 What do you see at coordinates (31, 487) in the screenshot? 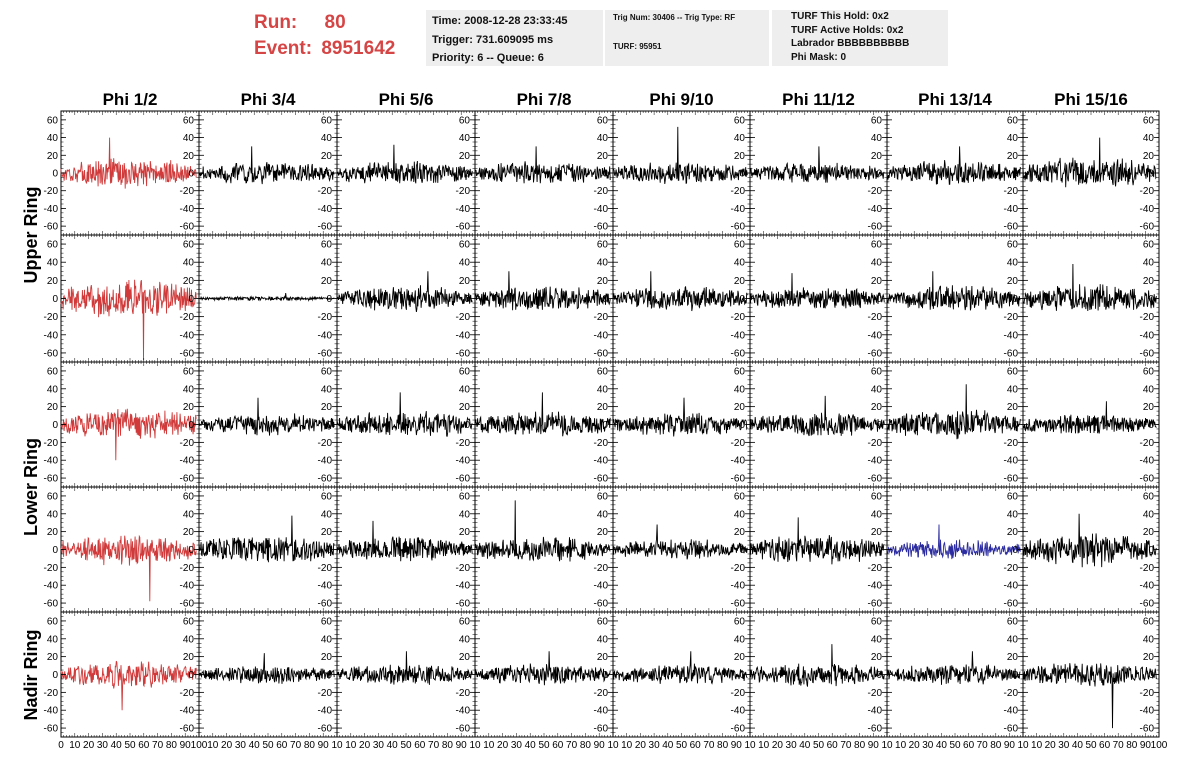
I see `ring-label: Lower Ring` at bounding box center [31, 487].